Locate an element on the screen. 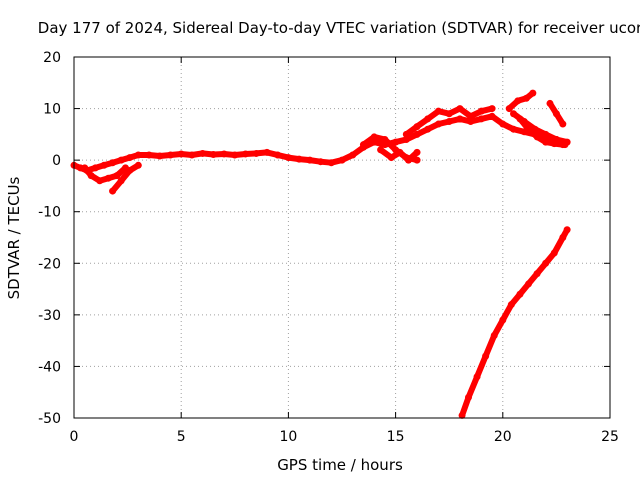 This screenshot has height=480, width=640. x-axis-label: GPS time / hours is located at coordinates (340, 465).